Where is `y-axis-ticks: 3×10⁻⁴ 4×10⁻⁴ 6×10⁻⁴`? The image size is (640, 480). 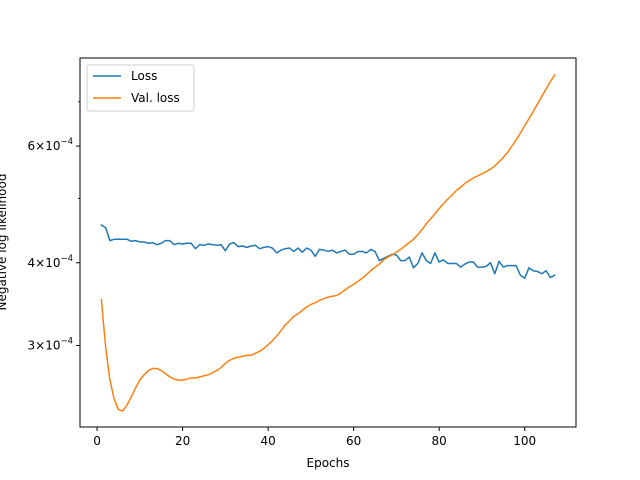
y-axis-ticks: 3×10⁻⁴ 4×10⁻⁴ 6×10⁻⁴ is located at coordinates (54, 227).